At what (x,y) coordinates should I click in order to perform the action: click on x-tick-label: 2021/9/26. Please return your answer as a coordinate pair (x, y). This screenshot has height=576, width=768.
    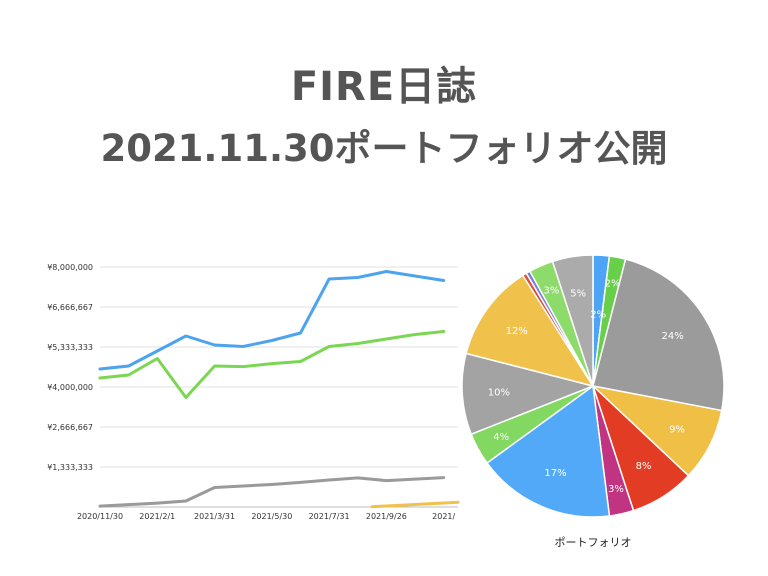
    Looking at the image, I should click on (386, 516).